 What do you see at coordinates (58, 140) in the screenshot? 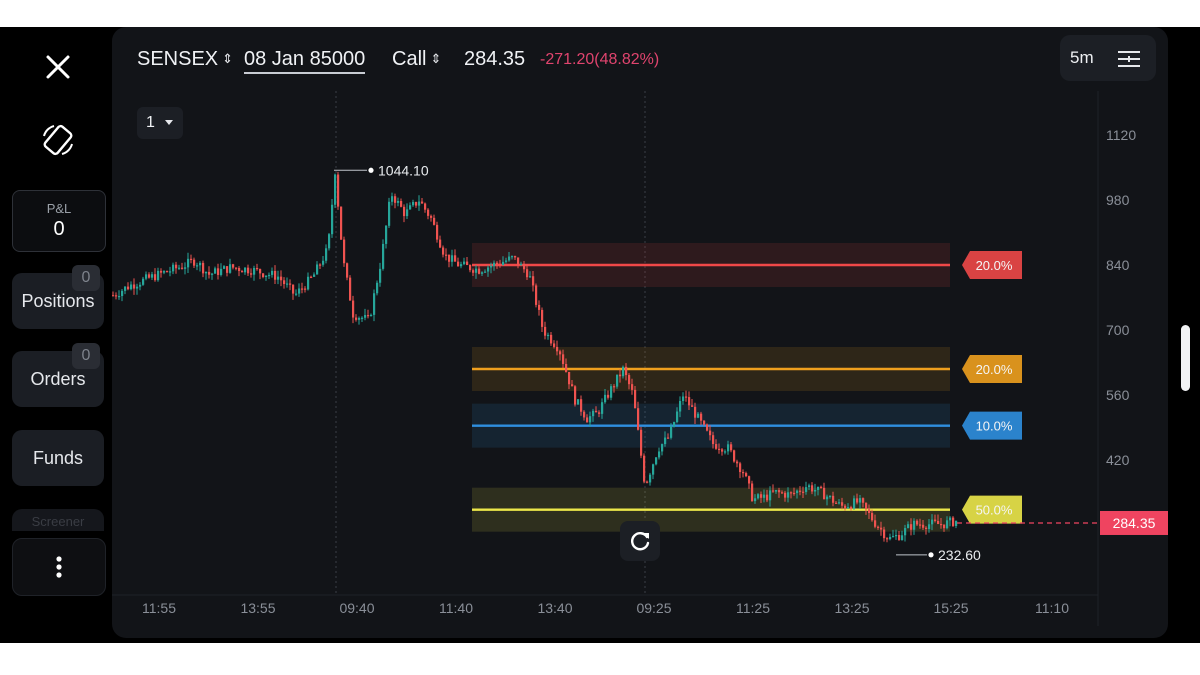
I see `rotate-screen-button` at bounding box center [58, 140].